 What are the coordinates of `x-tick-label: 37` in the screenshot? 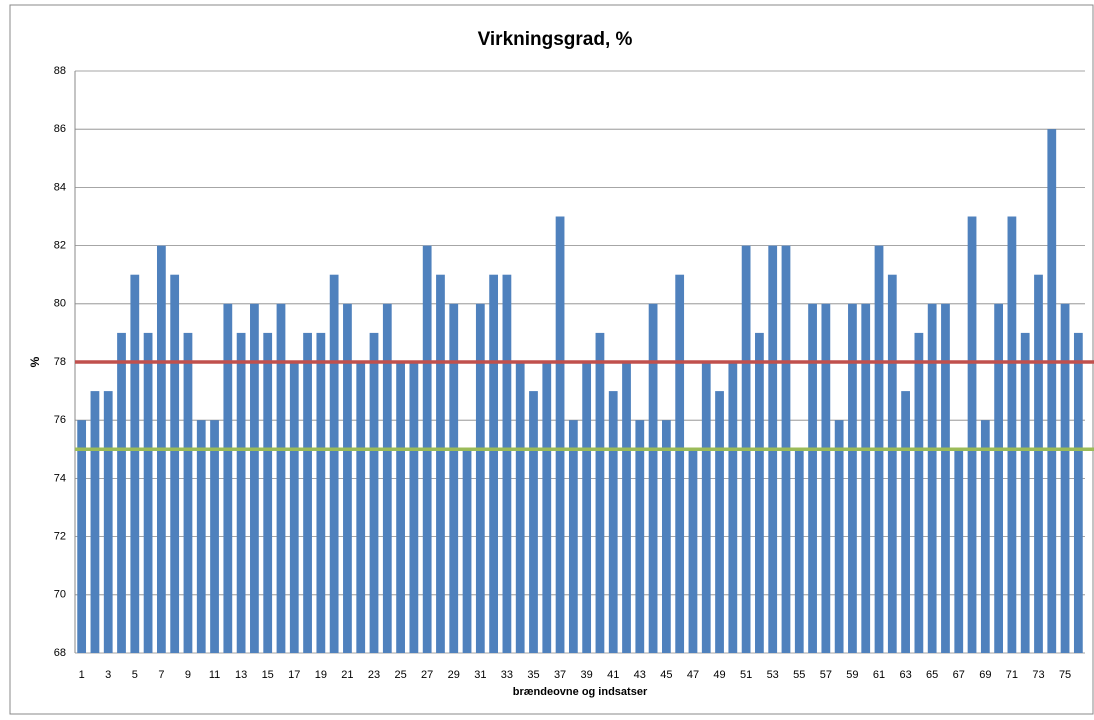 It's located at (560, 675).